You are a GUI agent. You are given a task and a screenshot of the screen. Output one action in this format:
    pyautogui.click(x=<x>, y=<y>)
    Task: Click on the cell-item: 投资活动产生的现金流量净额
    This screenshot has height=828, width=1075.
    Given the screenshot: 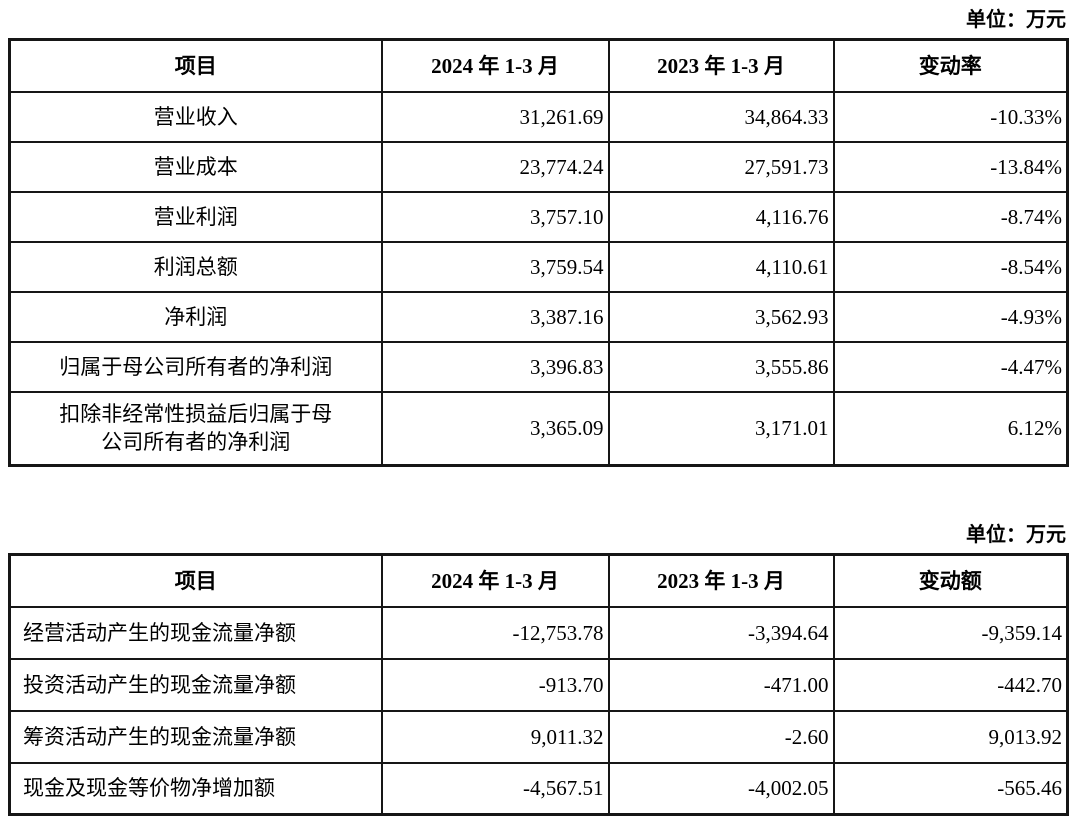 What is the action you would take?
    pyautogui.click(x=195, y=684)
    